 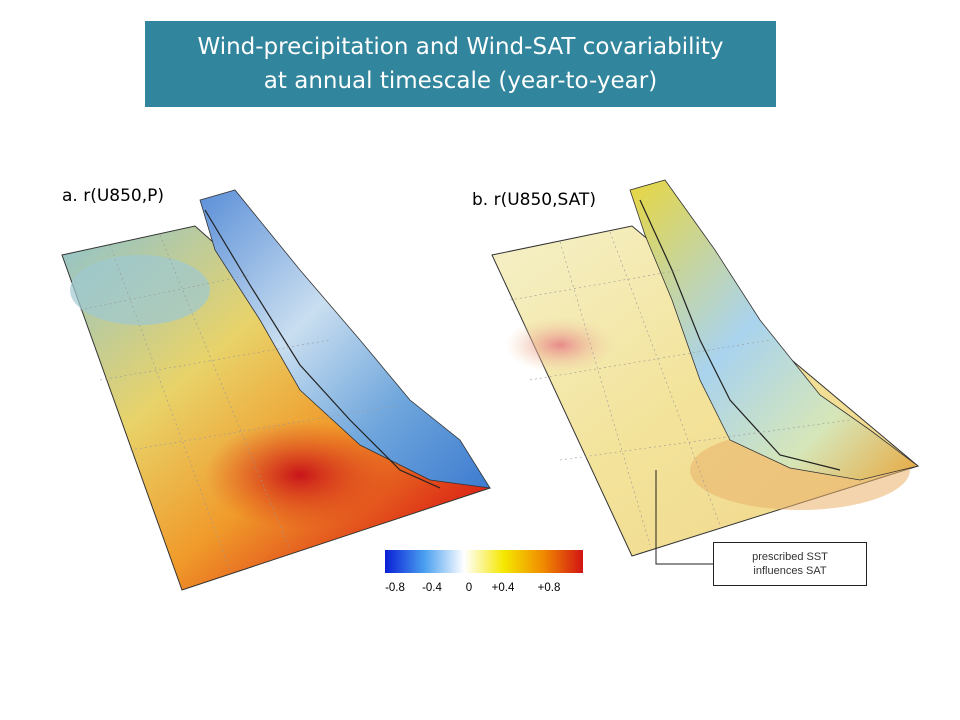 What do you see at coordinates (790, 557) in the screenshot?
I see `annotation-line-1: prescribed SST` at bounding box center [790, 557].